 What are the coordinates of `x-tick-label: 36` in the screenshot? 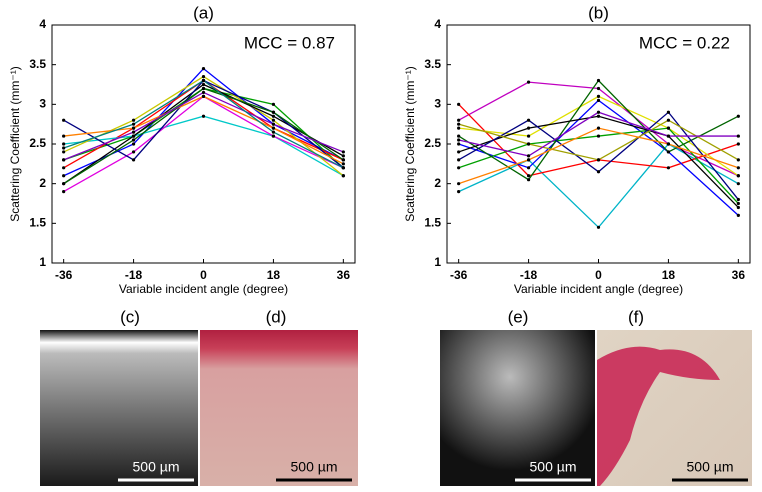 It's located at (739, 275).